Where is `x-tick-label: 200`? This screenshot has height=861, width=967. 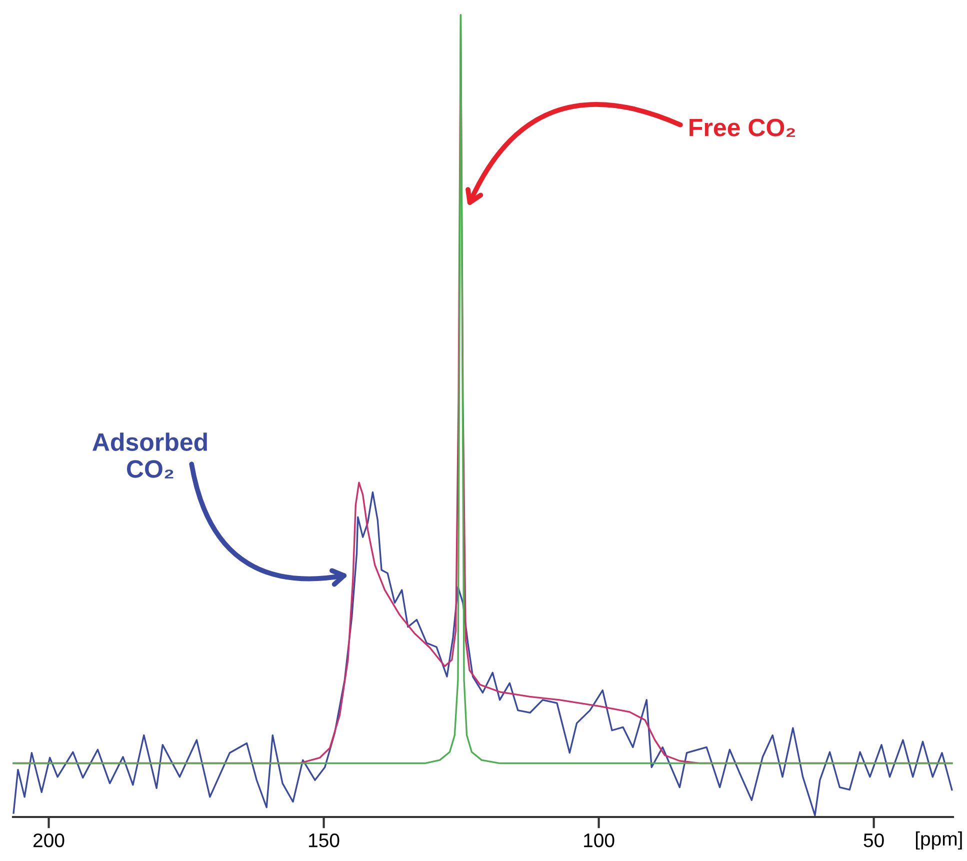
x-tick-label: 200 is located at coordinates (49, 840).